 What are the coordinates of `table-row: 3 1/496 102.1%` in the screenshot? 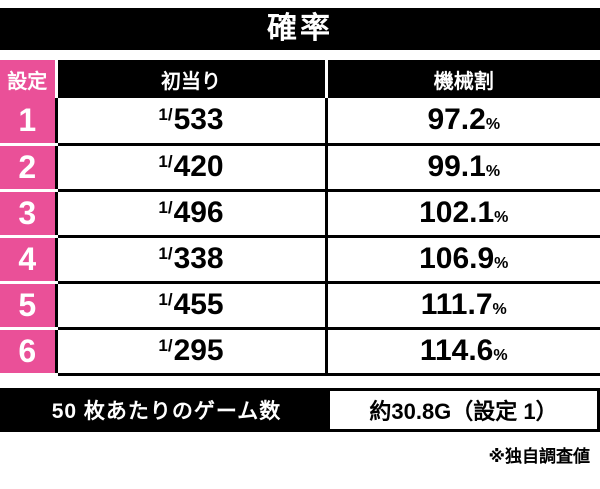 It's located at (300, 214).